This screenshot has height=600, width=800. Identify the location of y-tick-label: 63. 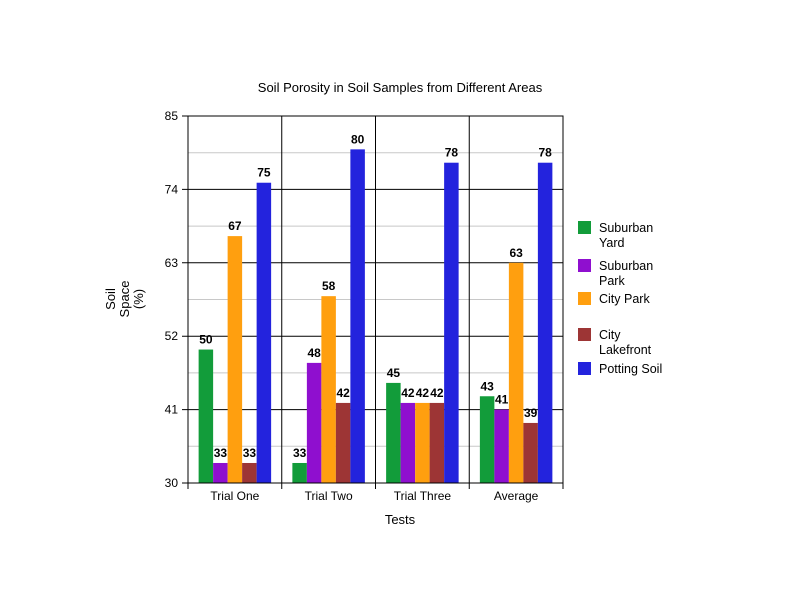
(172, 263).